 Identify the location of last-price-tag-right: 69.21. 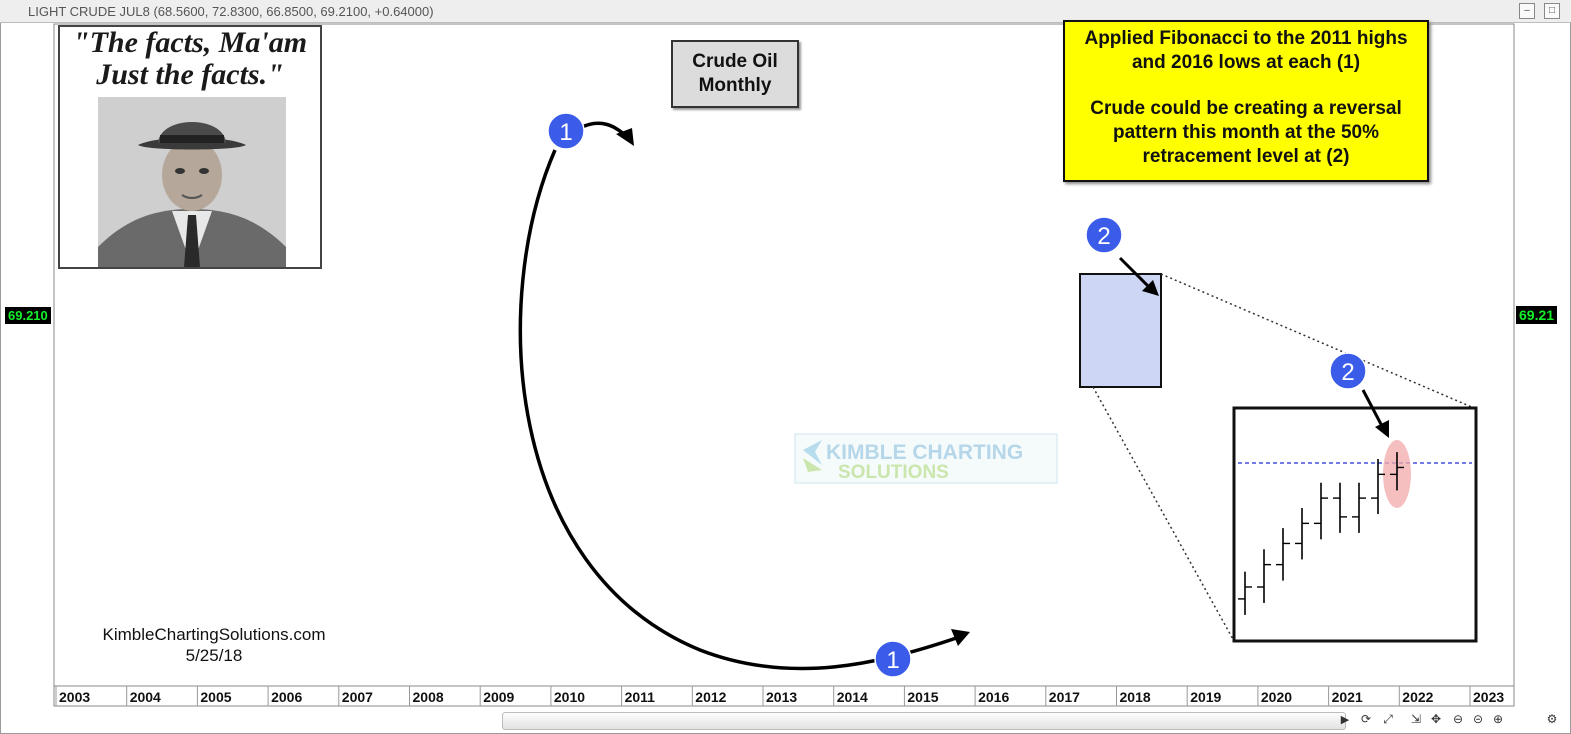
(1537, 315).